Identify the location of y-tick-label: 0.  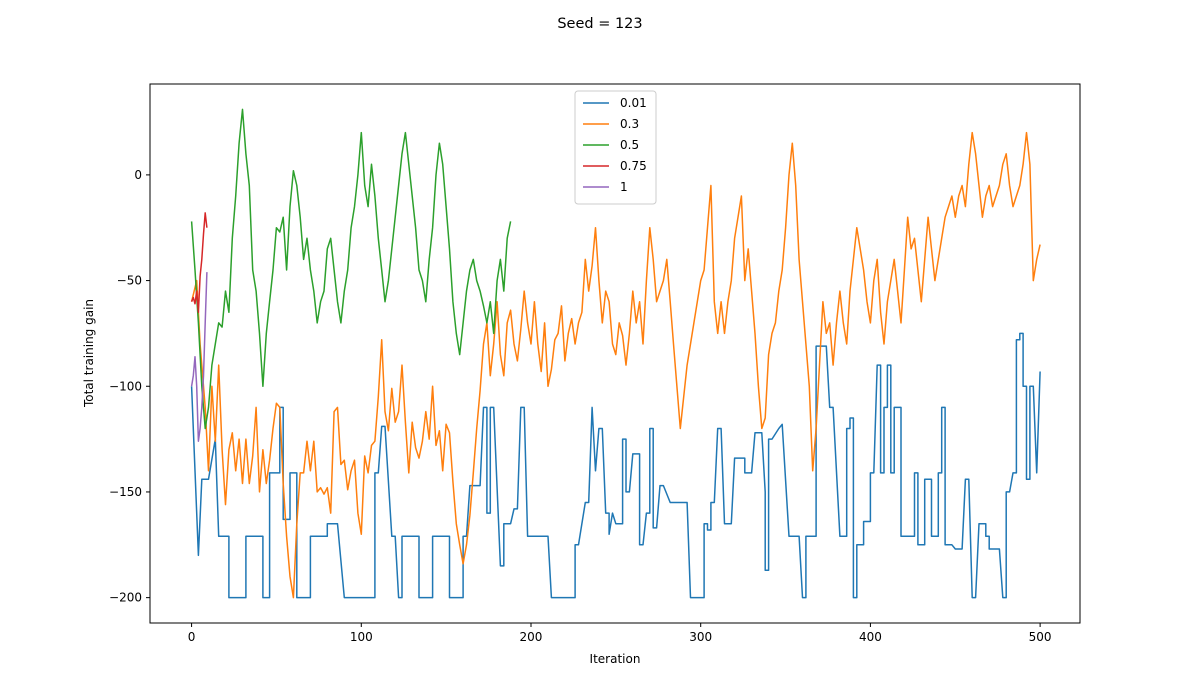
(138, 175).